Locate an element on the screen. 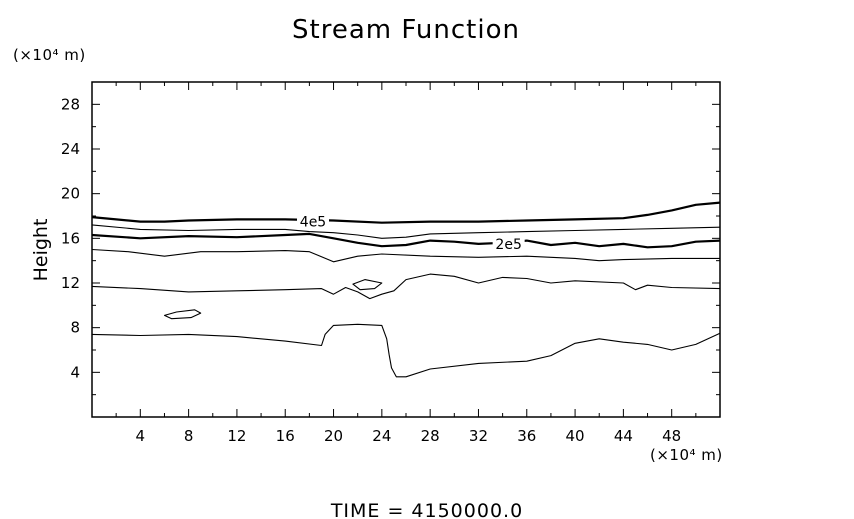 This screenshot has width=854, height=519. x-tick-label: 8 is located at coordinates (189, 436).